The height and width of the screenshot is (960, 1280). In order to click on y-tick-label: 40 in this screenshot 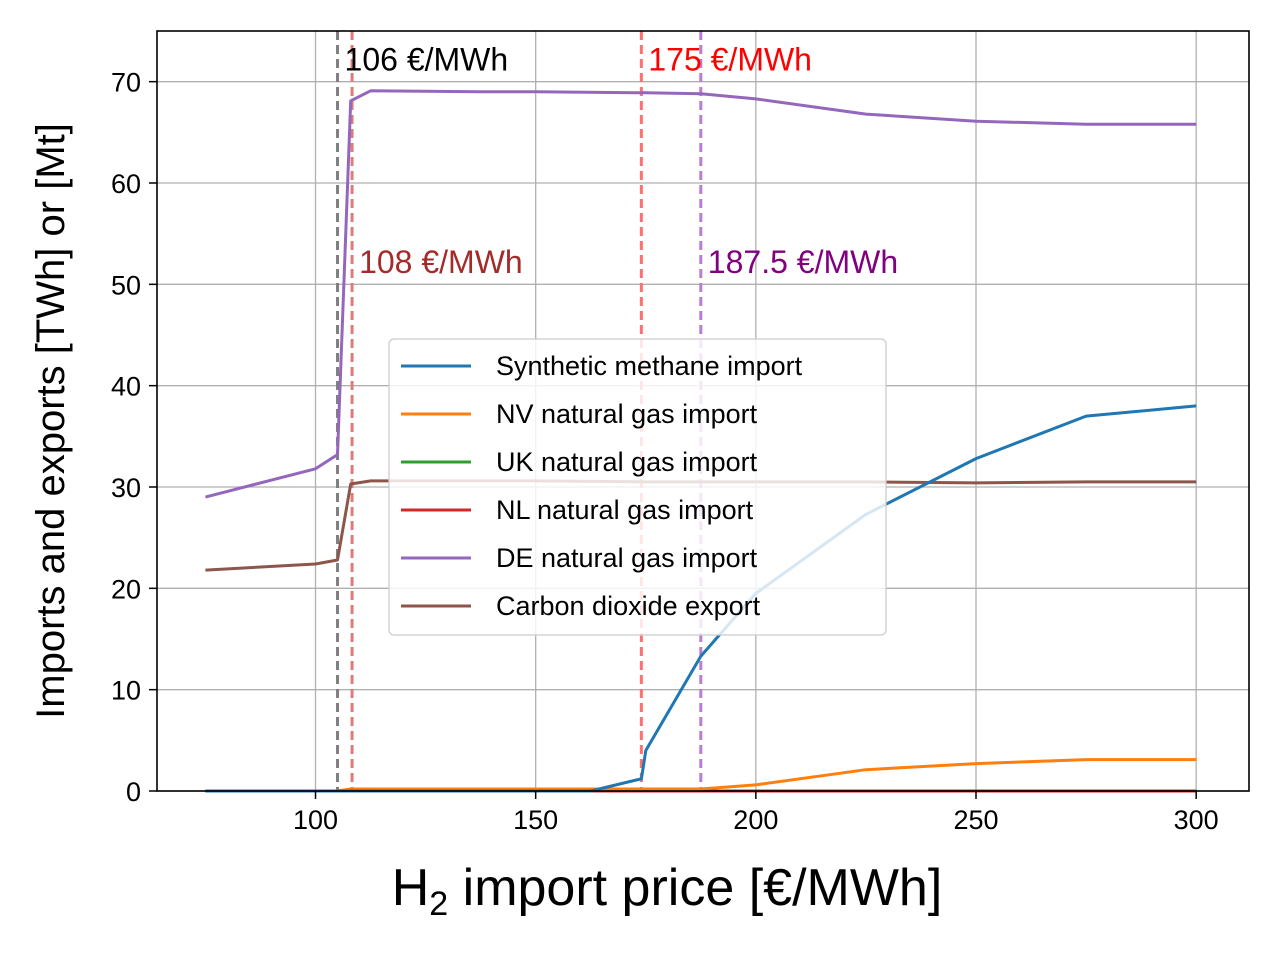, I will do `click(126, 387)`.